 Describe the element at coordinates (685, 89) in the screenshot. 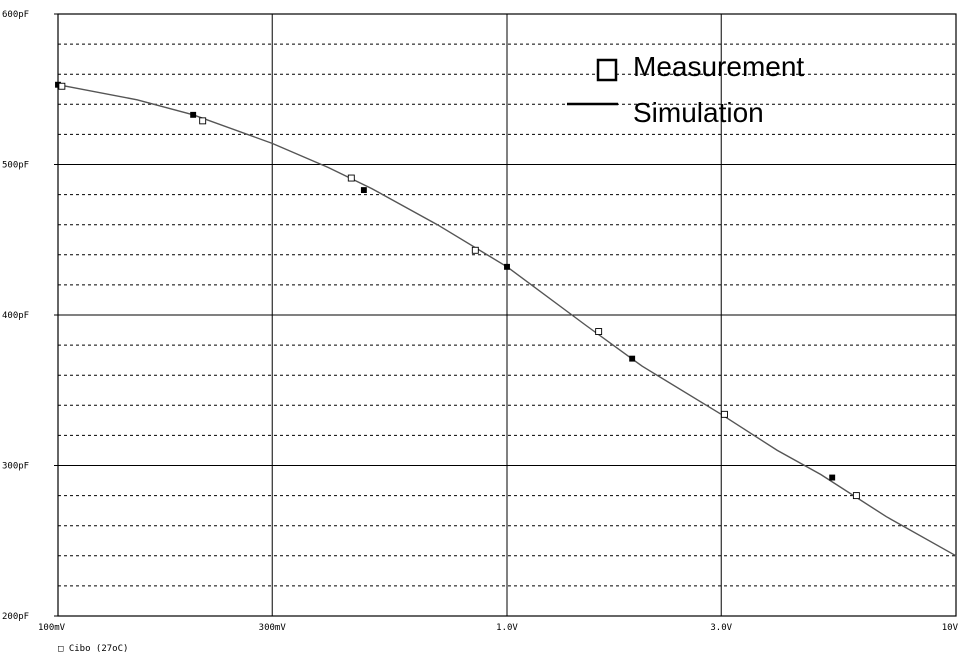

I see `legend: Measurement Simulation` at that location.